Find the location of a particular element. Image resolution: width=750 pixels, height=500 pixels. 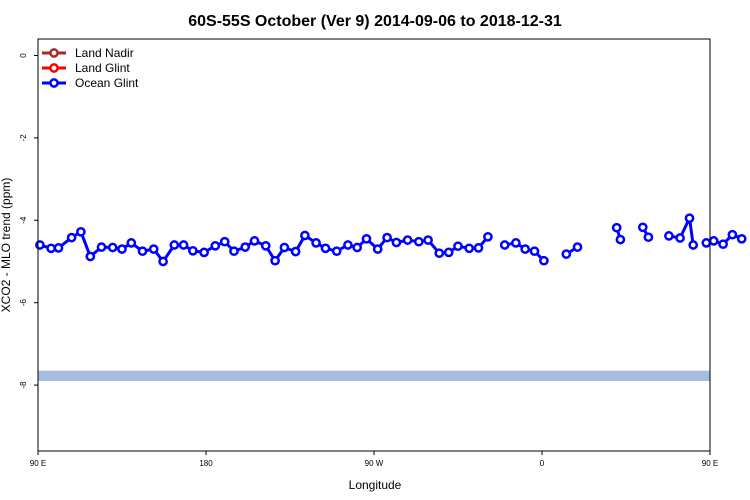

legend-label: Land Nadir is located at coordinates (104, 53).